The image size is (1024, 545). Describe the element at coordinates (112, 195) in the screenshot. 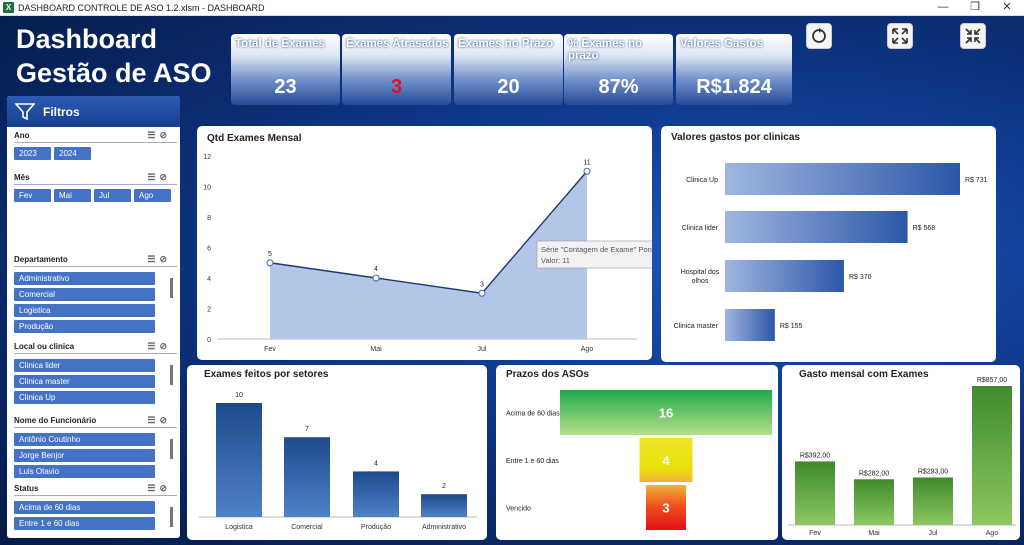

I see `slicer-item: Jul` at that location.